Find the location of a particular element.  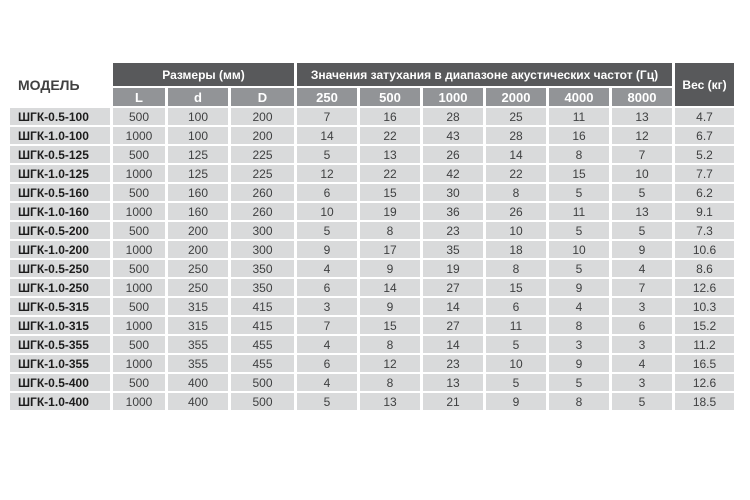

attenuation-250-cell: 10 is located at coordinates (327, 211).